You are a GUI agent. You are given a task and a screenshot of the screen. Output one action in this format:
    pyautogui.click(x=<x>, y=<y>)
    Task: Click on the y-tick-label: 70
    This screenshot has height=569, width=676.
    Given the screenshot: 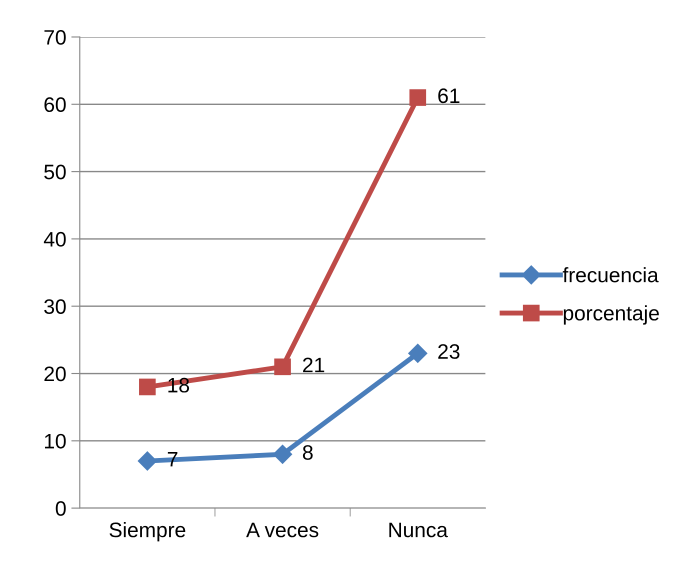 What is the action you would take?
    pyautogui.click(x=55, y=37)
    